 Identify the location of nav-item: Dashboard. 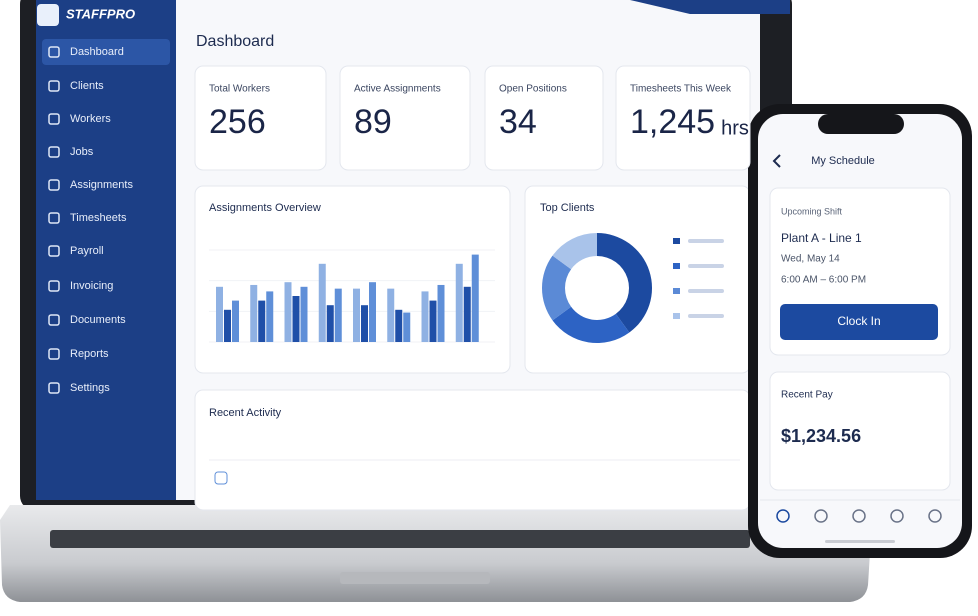
(97, 52).